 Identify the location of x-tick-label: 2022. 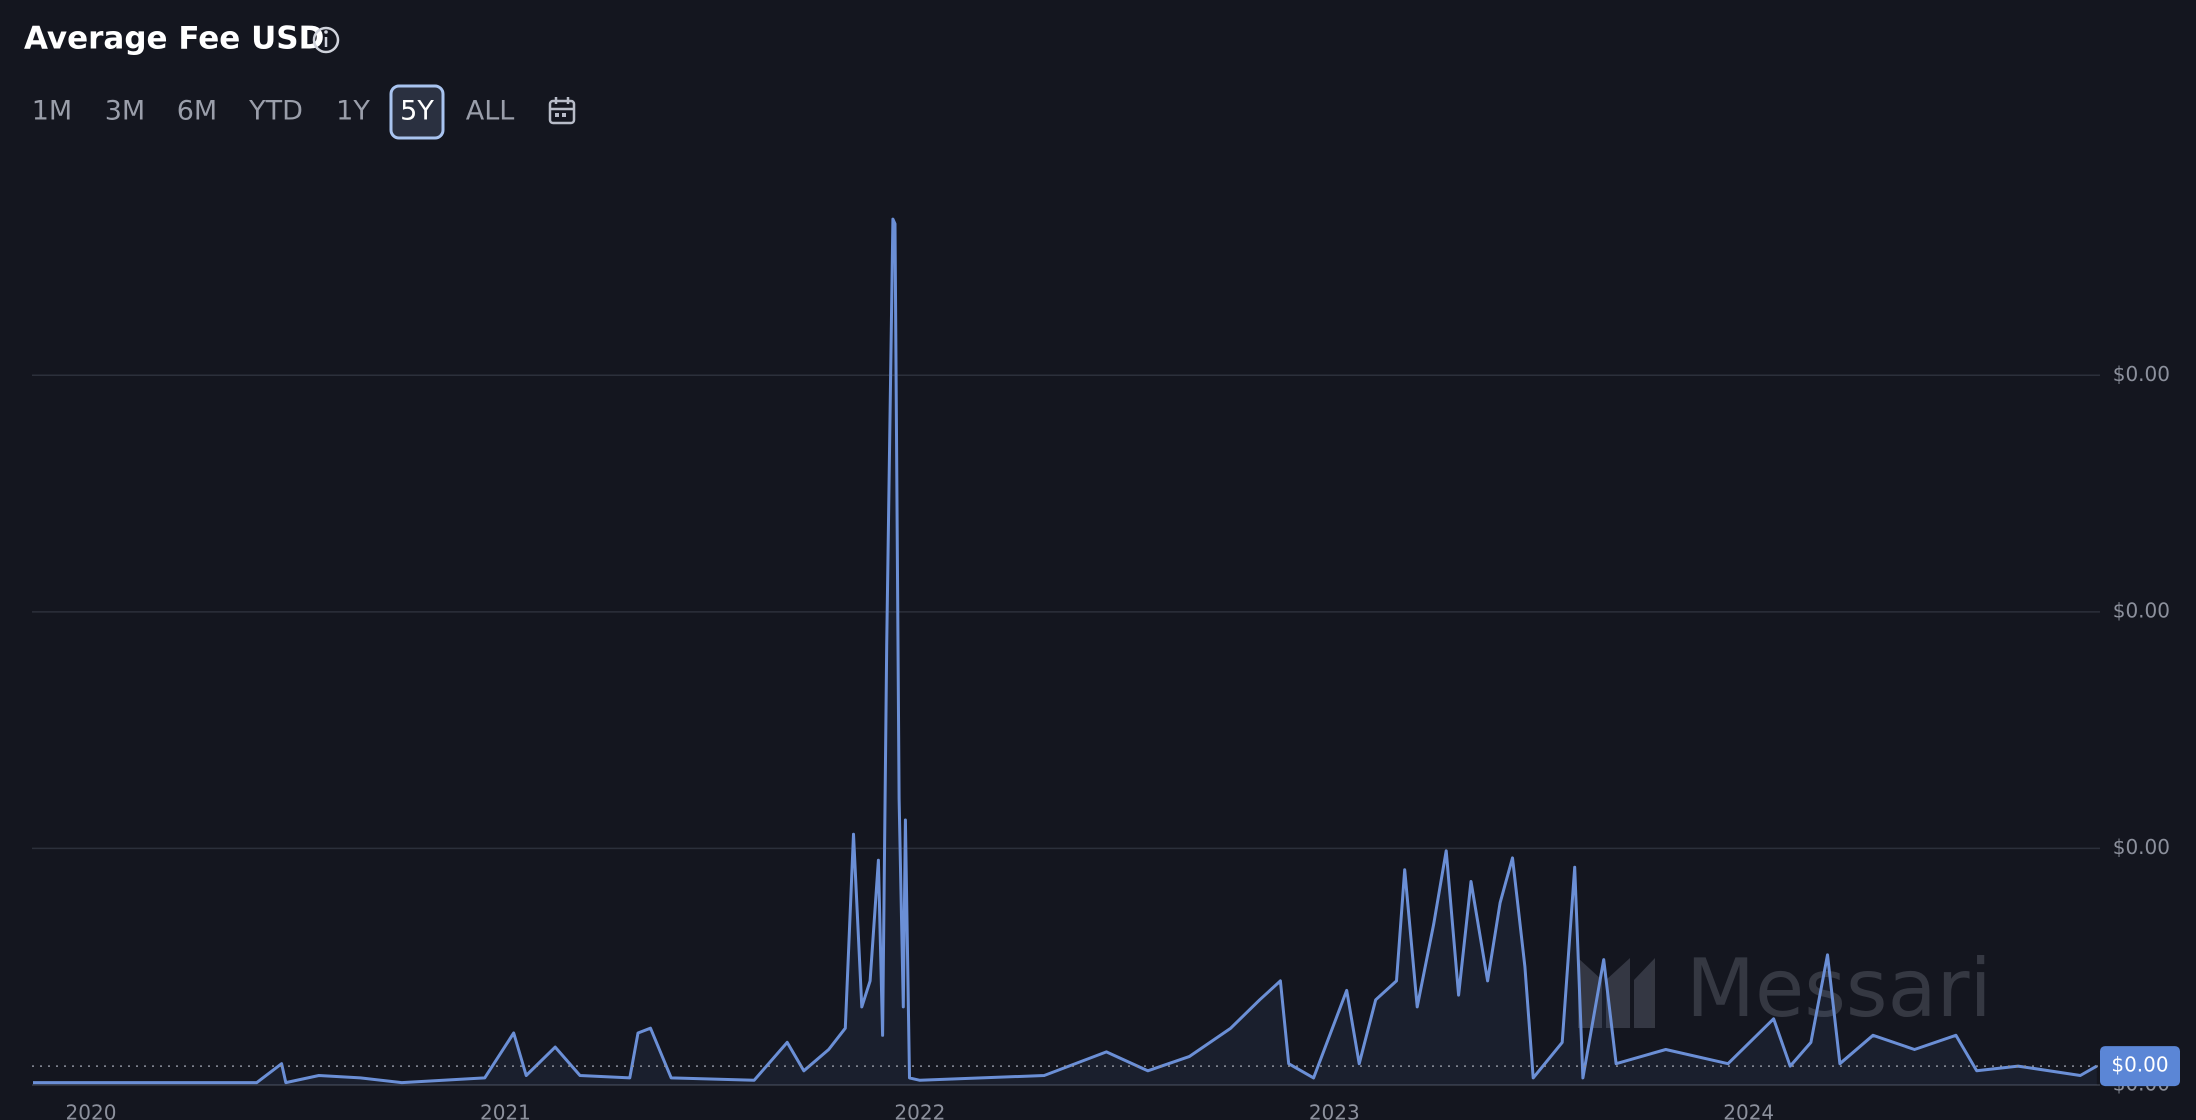
(919, 1110).